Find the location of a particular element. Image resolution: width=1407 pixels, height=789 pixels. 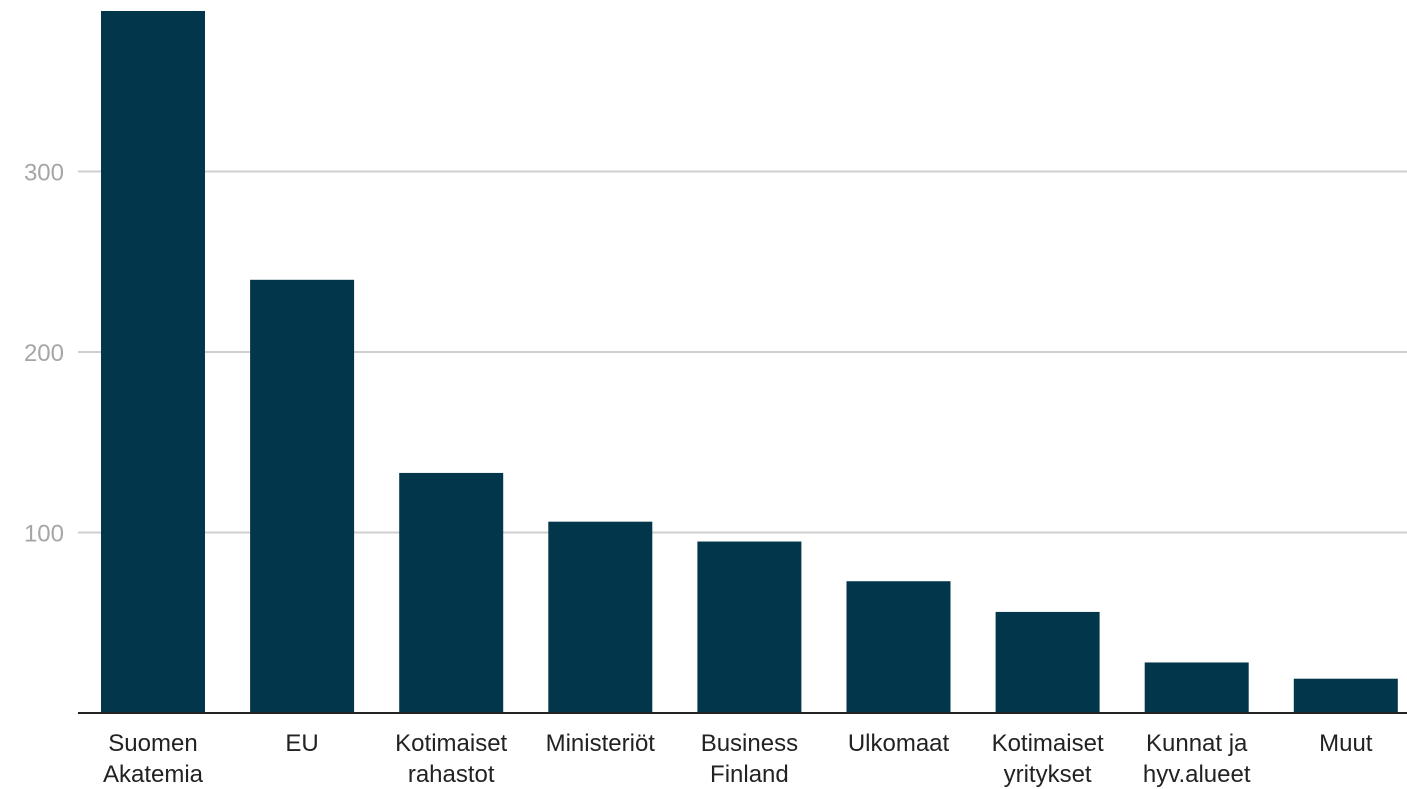

x-tick-label-line: Suomen is located at coordinates (152, 743).